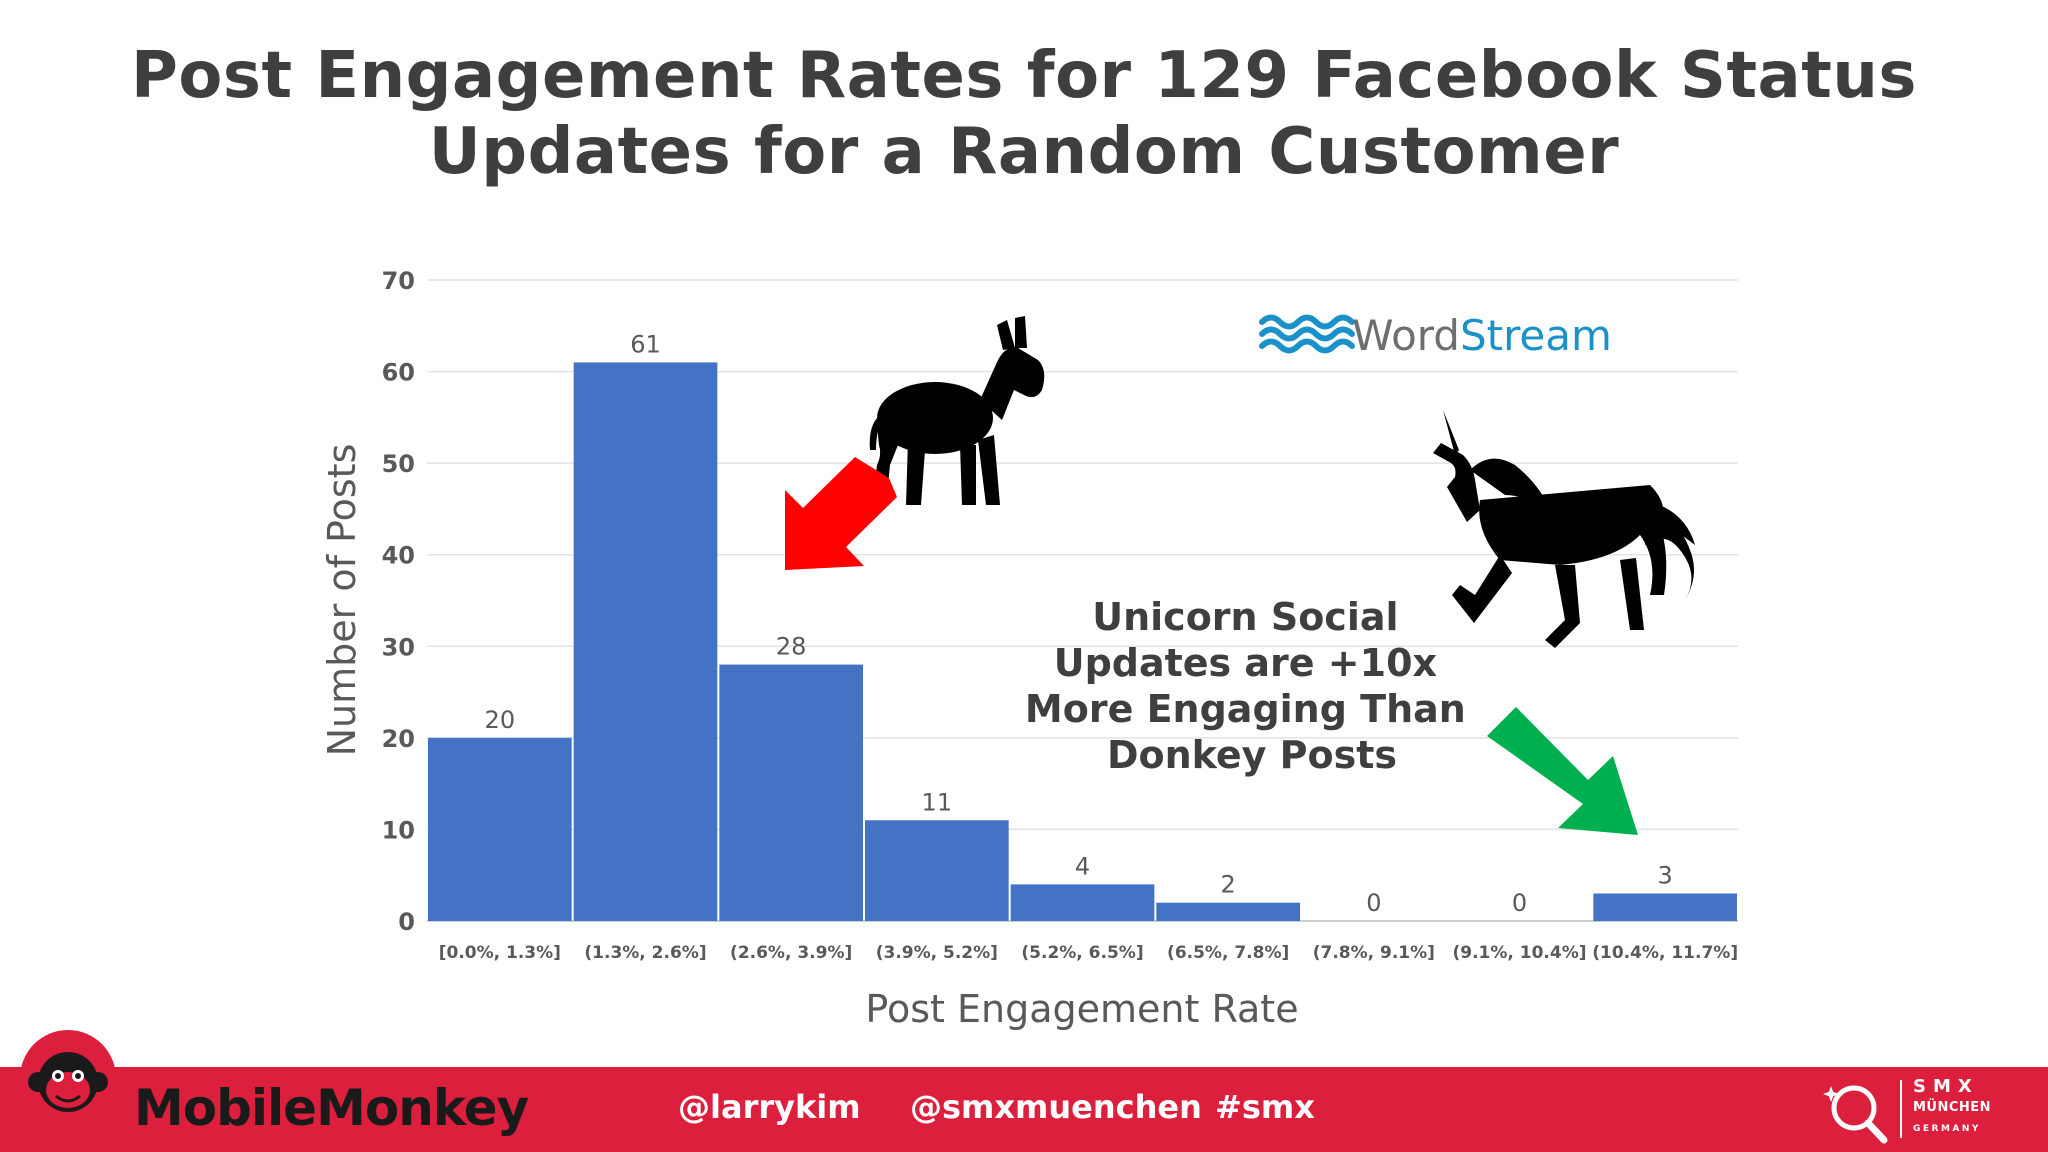 This screenshot has height=1152, width=2048. I want to click on x-tick-label-2: (2.6%, 3.9%], so click(791, 953).